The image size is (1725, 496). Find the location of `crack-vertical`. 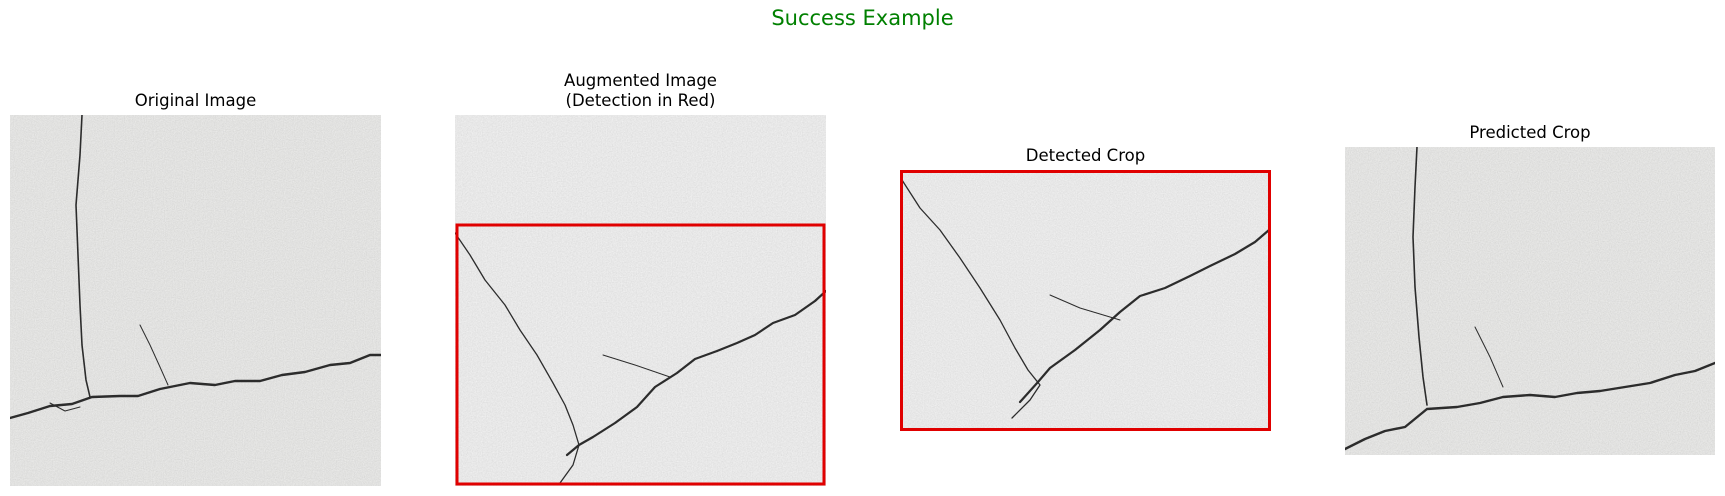

crack-vertical is located at coordinates (83, 256).